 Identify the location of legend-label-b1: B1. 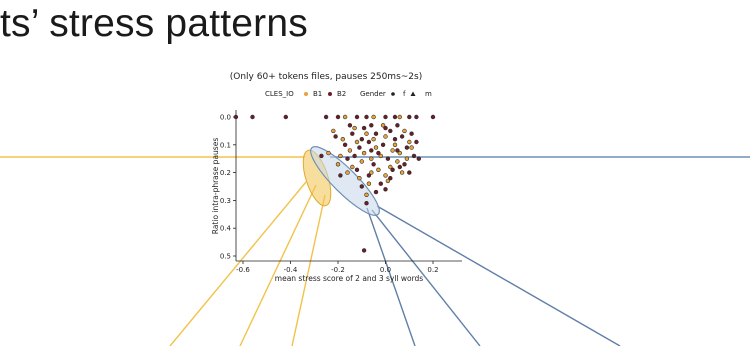
(317, 94).